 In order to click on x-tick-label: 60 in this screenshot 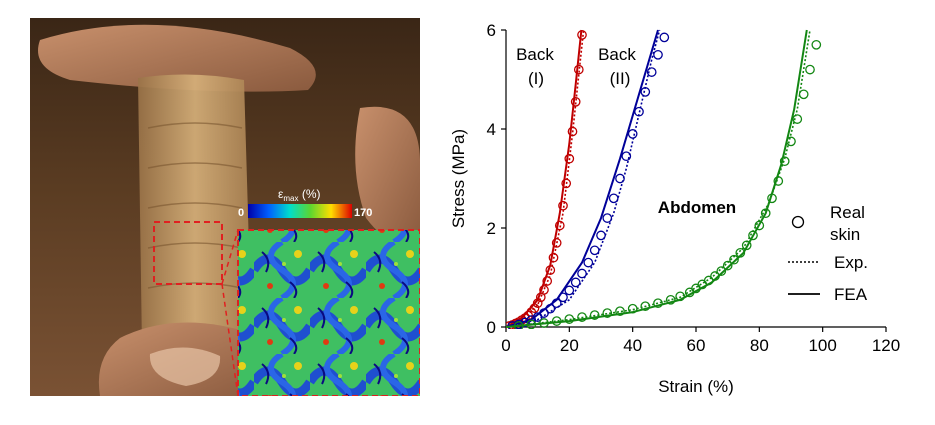, I will do `click(696, 345)`.